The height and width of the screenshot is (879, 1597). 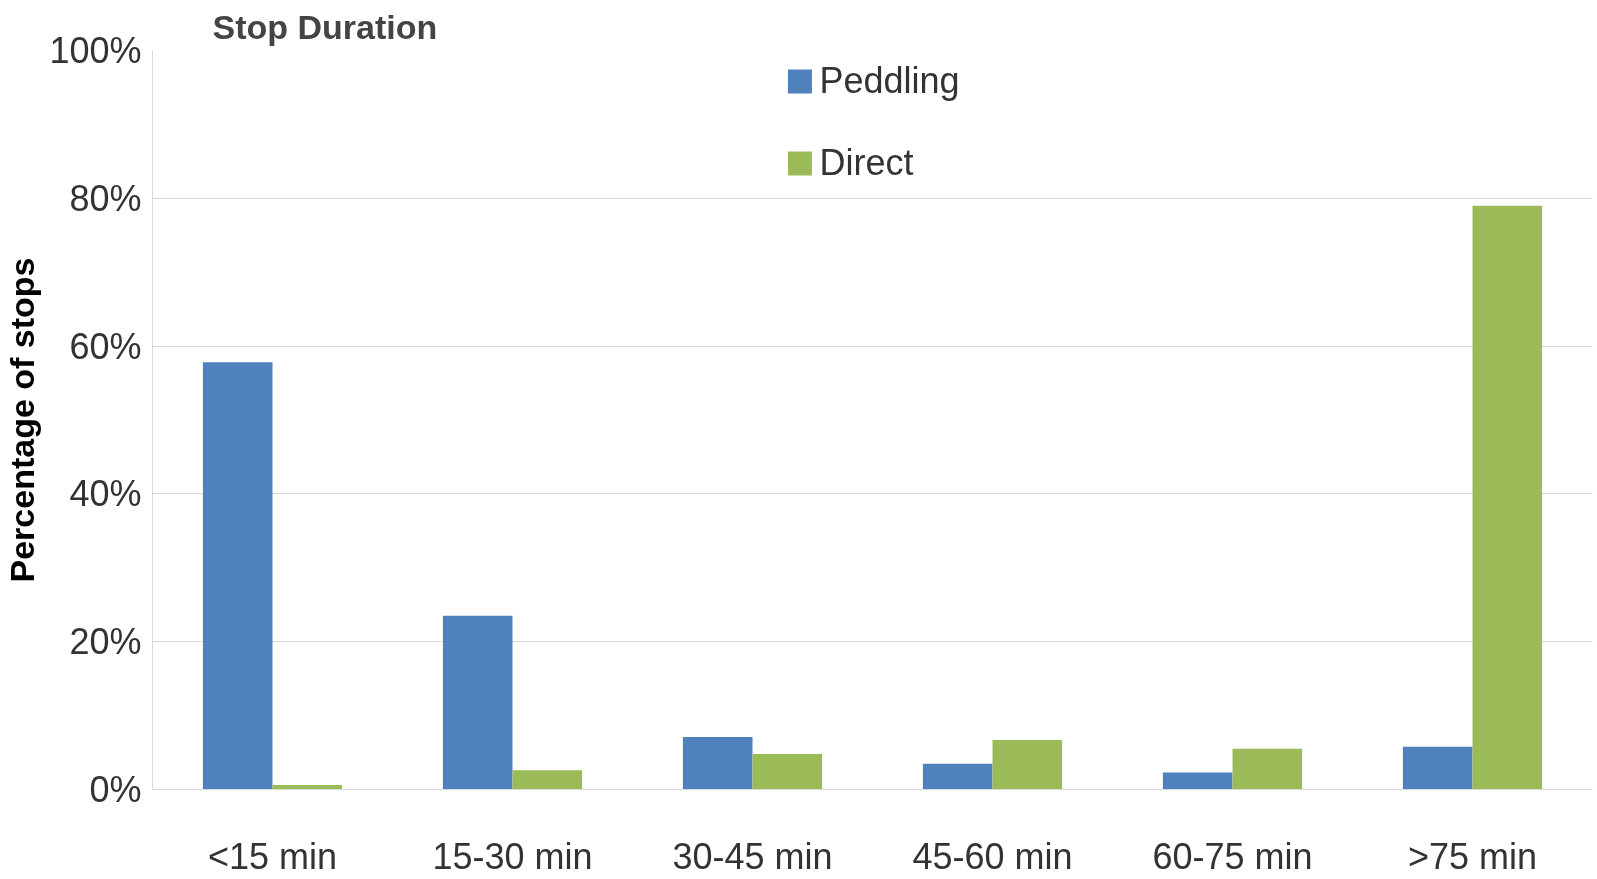 I want to click on y-tick-label: 0%, so click(x=115, y=789).